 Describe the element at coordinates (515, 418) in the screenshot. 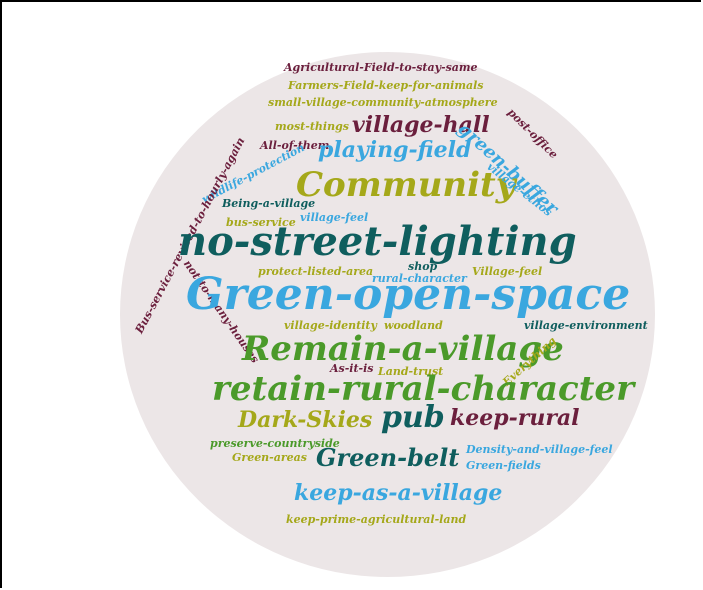

I see `word-keep-rural: keep-rural` at that location.